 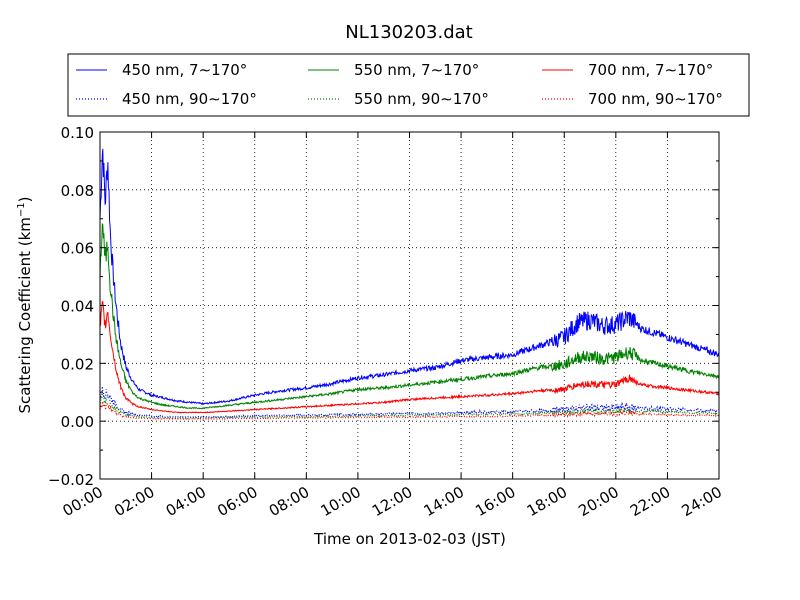 I want to click on y-tick-label: 0.04, so click(x=77, y=307).